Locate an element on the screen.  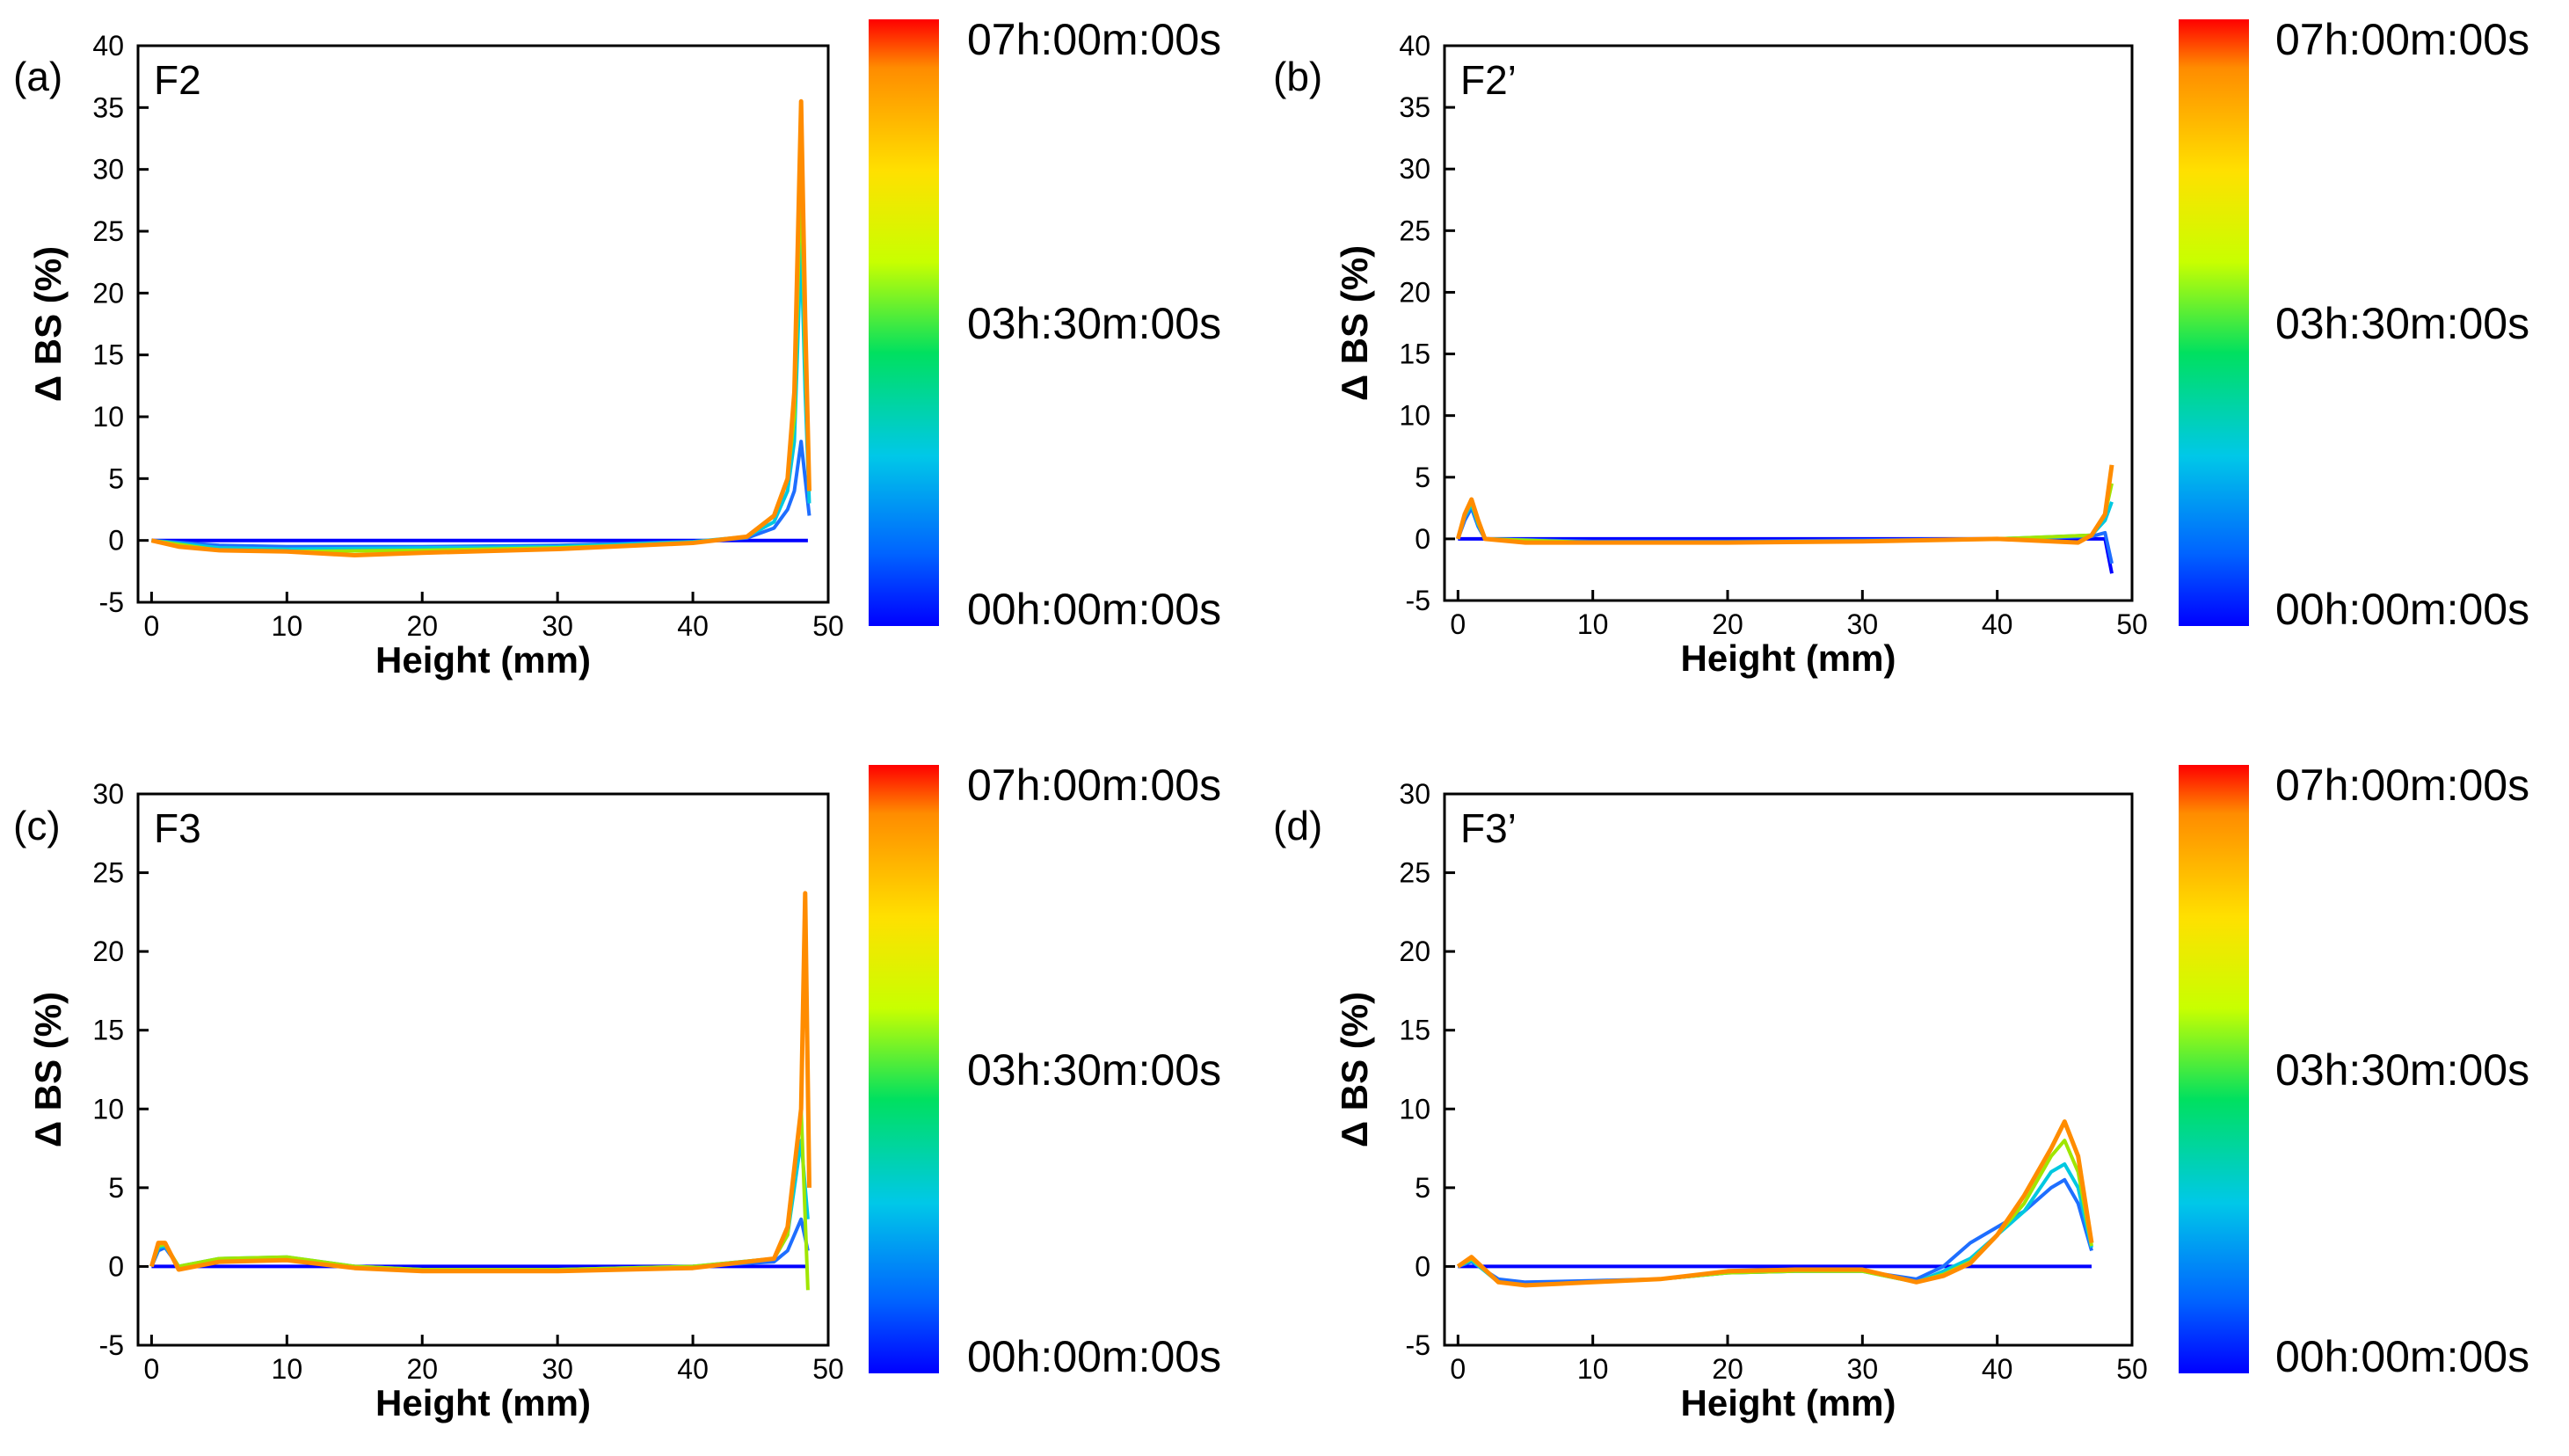
sample-label: F3 is located at coordinates (178, 828).